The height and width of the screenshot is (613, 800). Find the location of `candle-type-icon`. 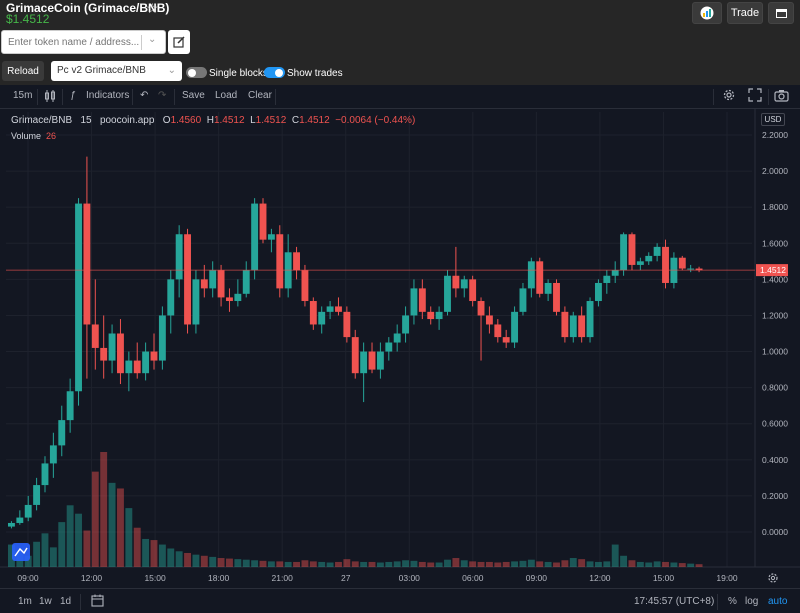

candle-type-icon is located at coordinates (50, 97).